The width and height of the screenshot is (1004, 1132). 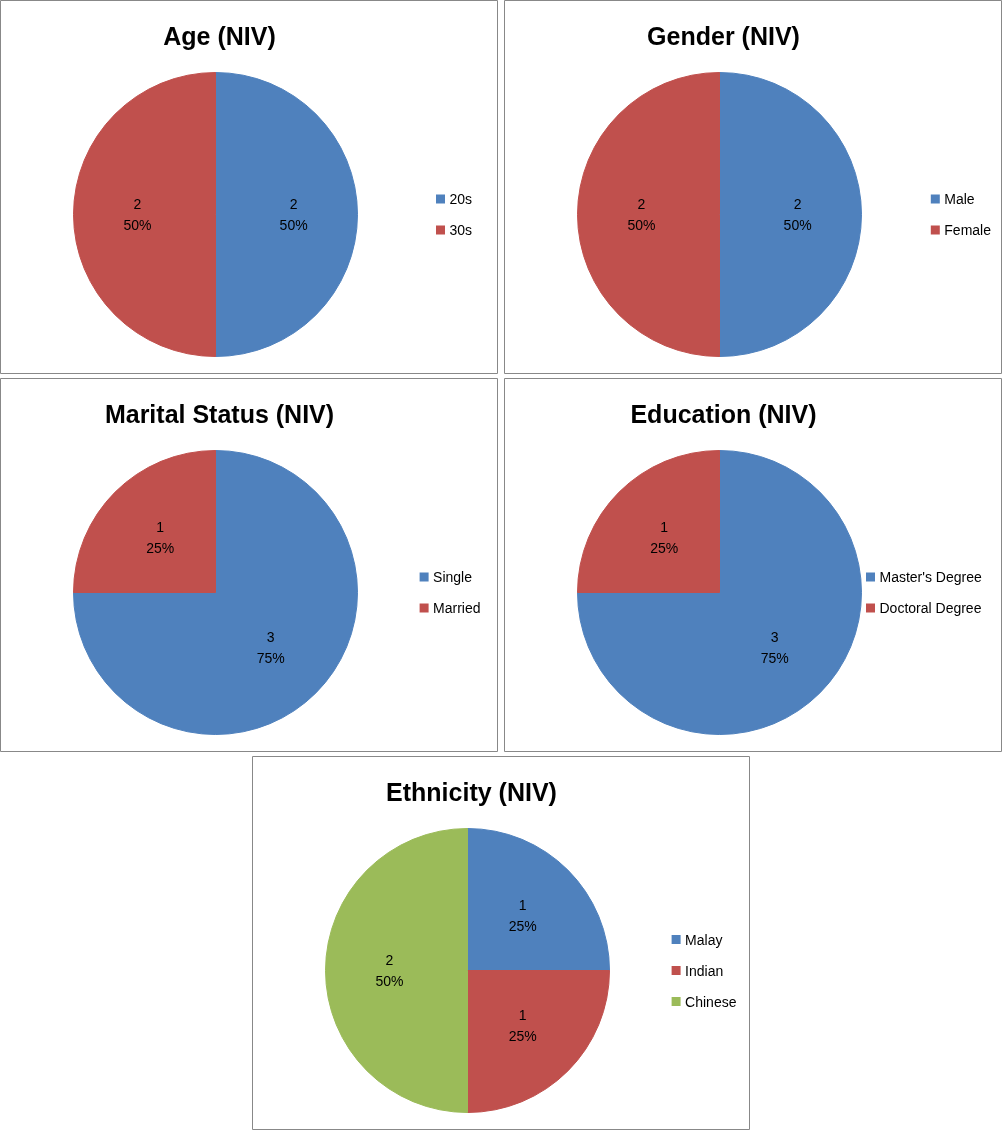 I want to click on legend-label: Master's Degree, so click(x=930, y=577).